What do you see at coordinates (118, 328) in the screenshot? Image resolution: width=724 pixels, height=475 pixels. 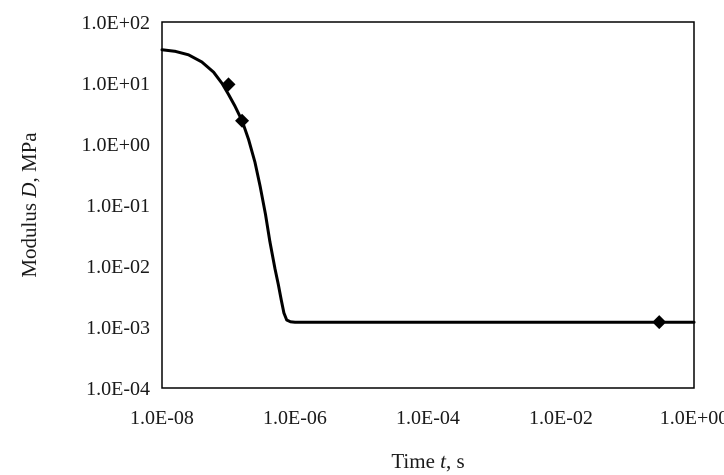 I see `y-tick-label: 1.0E-03` at bounding box center [118, 328].